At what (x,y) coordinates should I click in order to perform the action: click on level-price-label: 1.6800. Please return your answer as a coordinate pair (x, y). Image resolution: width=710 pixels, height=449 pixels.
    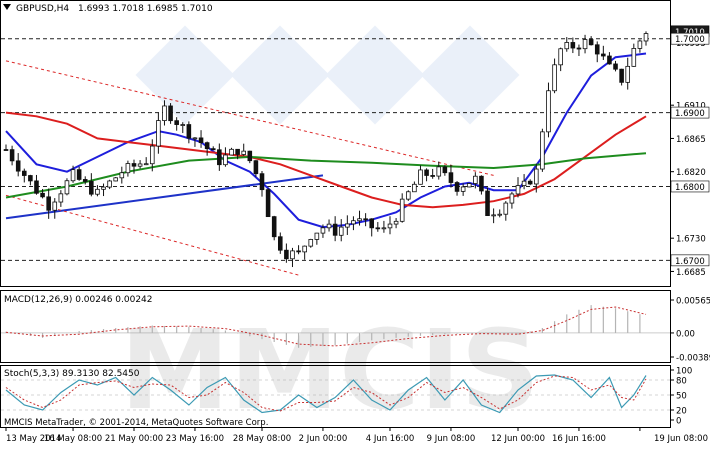
    Looking at the image, I should click on (690, 188).